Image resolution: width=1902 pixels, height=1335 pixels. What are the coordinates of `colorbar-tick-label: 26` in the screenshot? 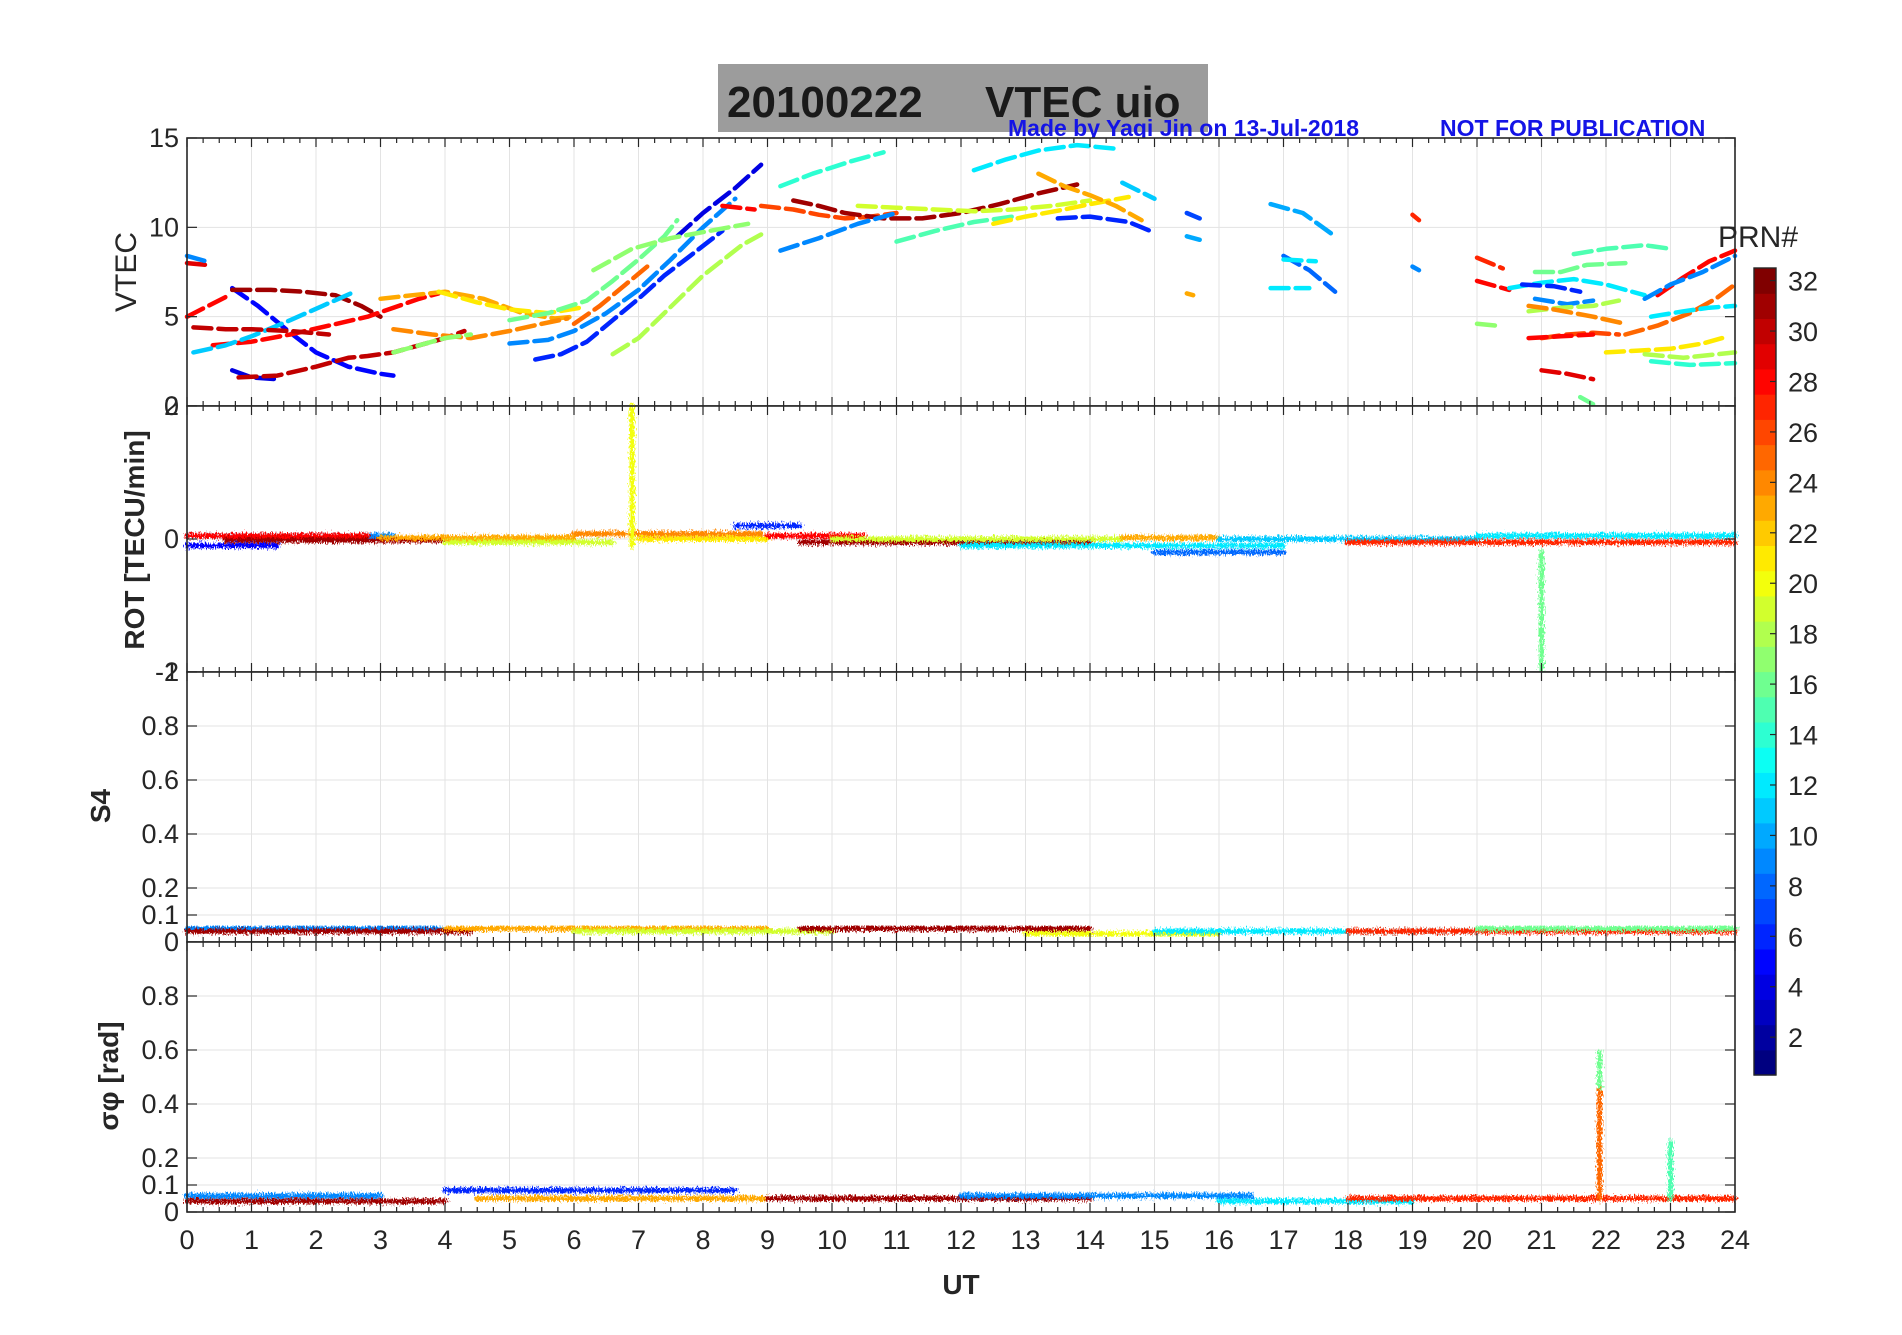 It's located at (1803, 433).